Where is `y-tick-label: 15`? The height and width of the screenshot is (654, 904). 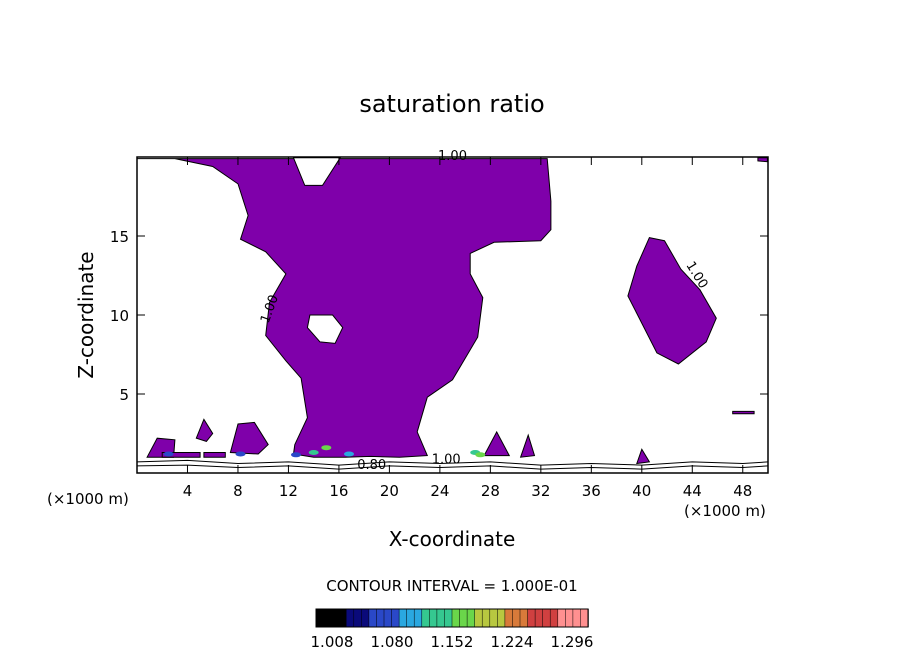
y-tick-label: 15 is located at coordinates (119, 237).